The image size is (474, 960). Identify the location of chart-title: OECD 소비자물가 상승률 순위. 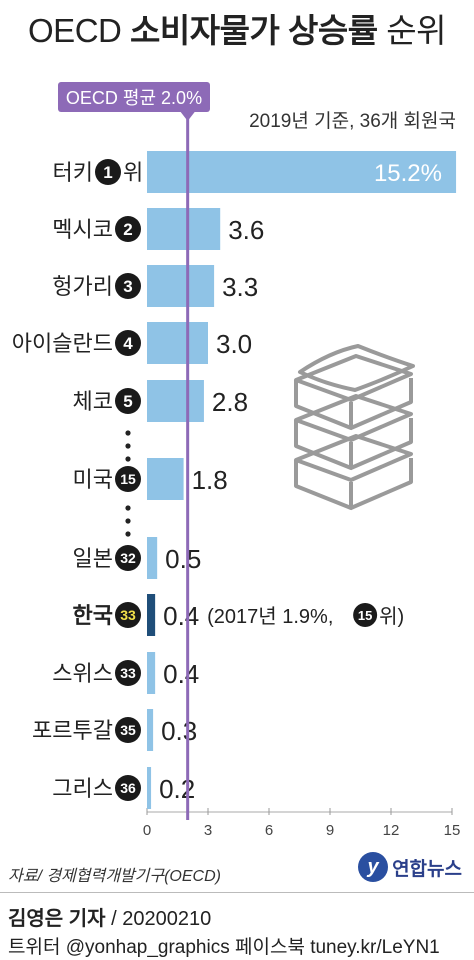
(237, 30).